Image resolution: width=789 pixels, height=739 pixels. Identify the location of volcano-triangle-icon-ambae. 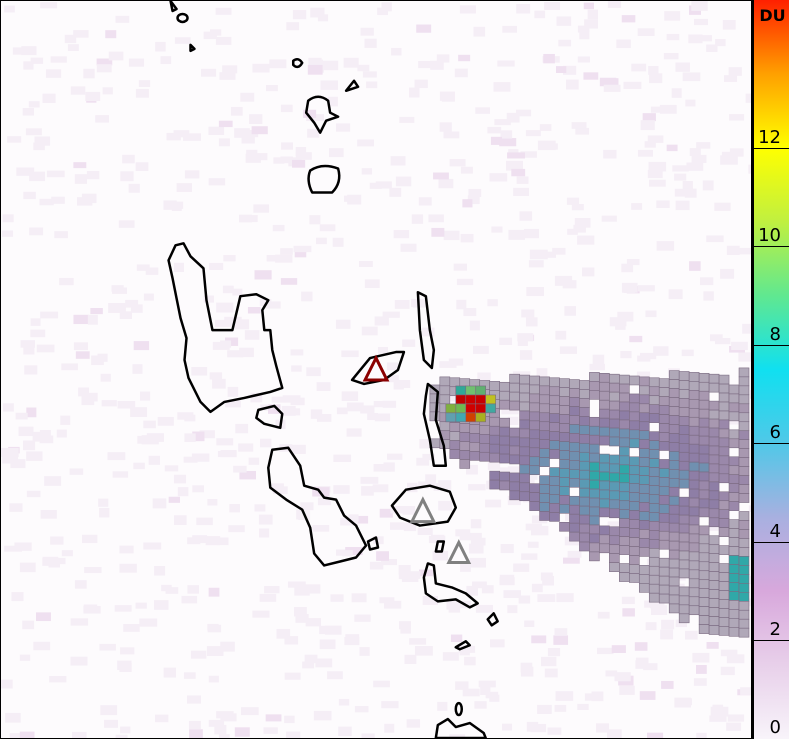
(376, 368).